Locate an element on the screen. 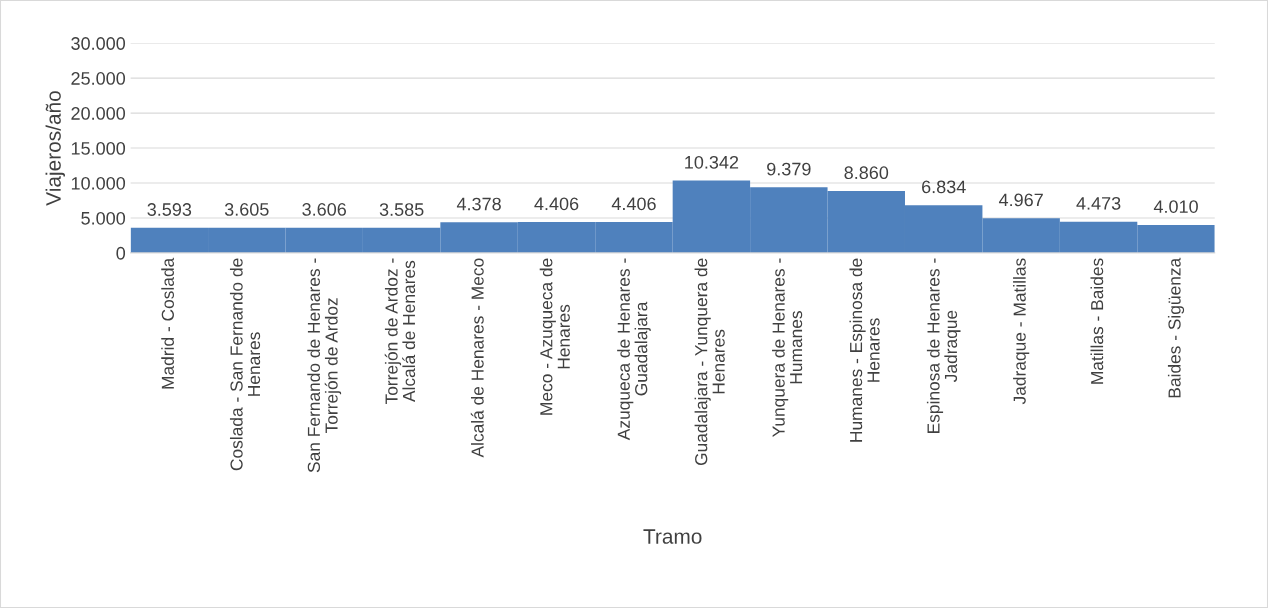 The height and width of the screenshot is (608, 1268). y-tick-label: 10.000 is located at coordinates (98, 183).